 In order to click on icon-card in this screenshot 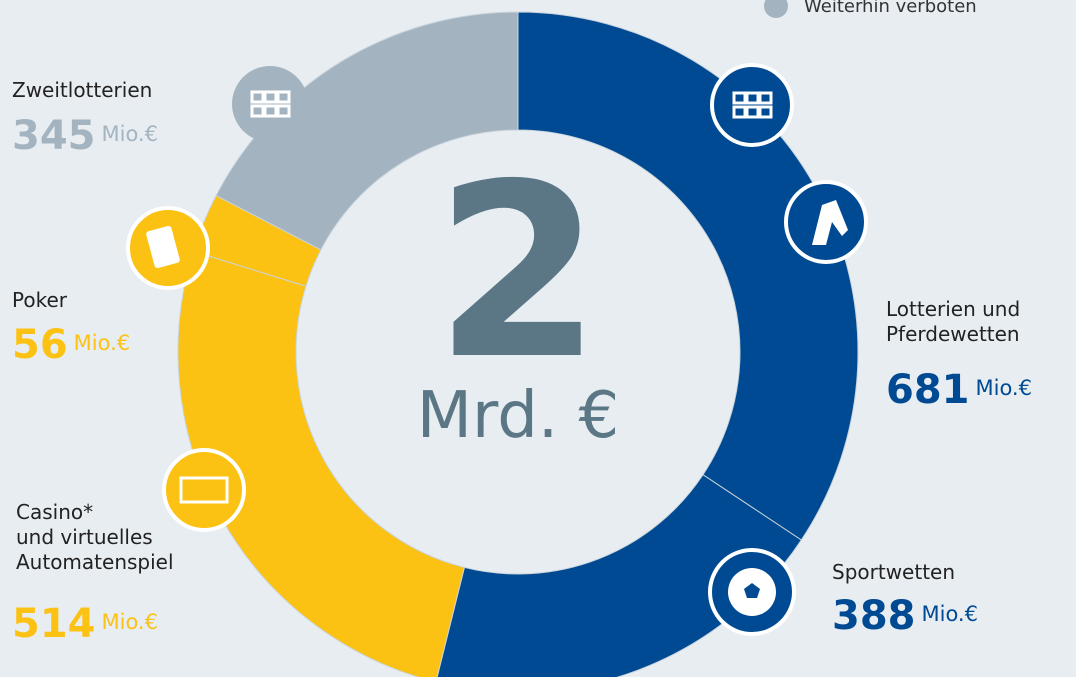, I will do `click(163, 247)`.